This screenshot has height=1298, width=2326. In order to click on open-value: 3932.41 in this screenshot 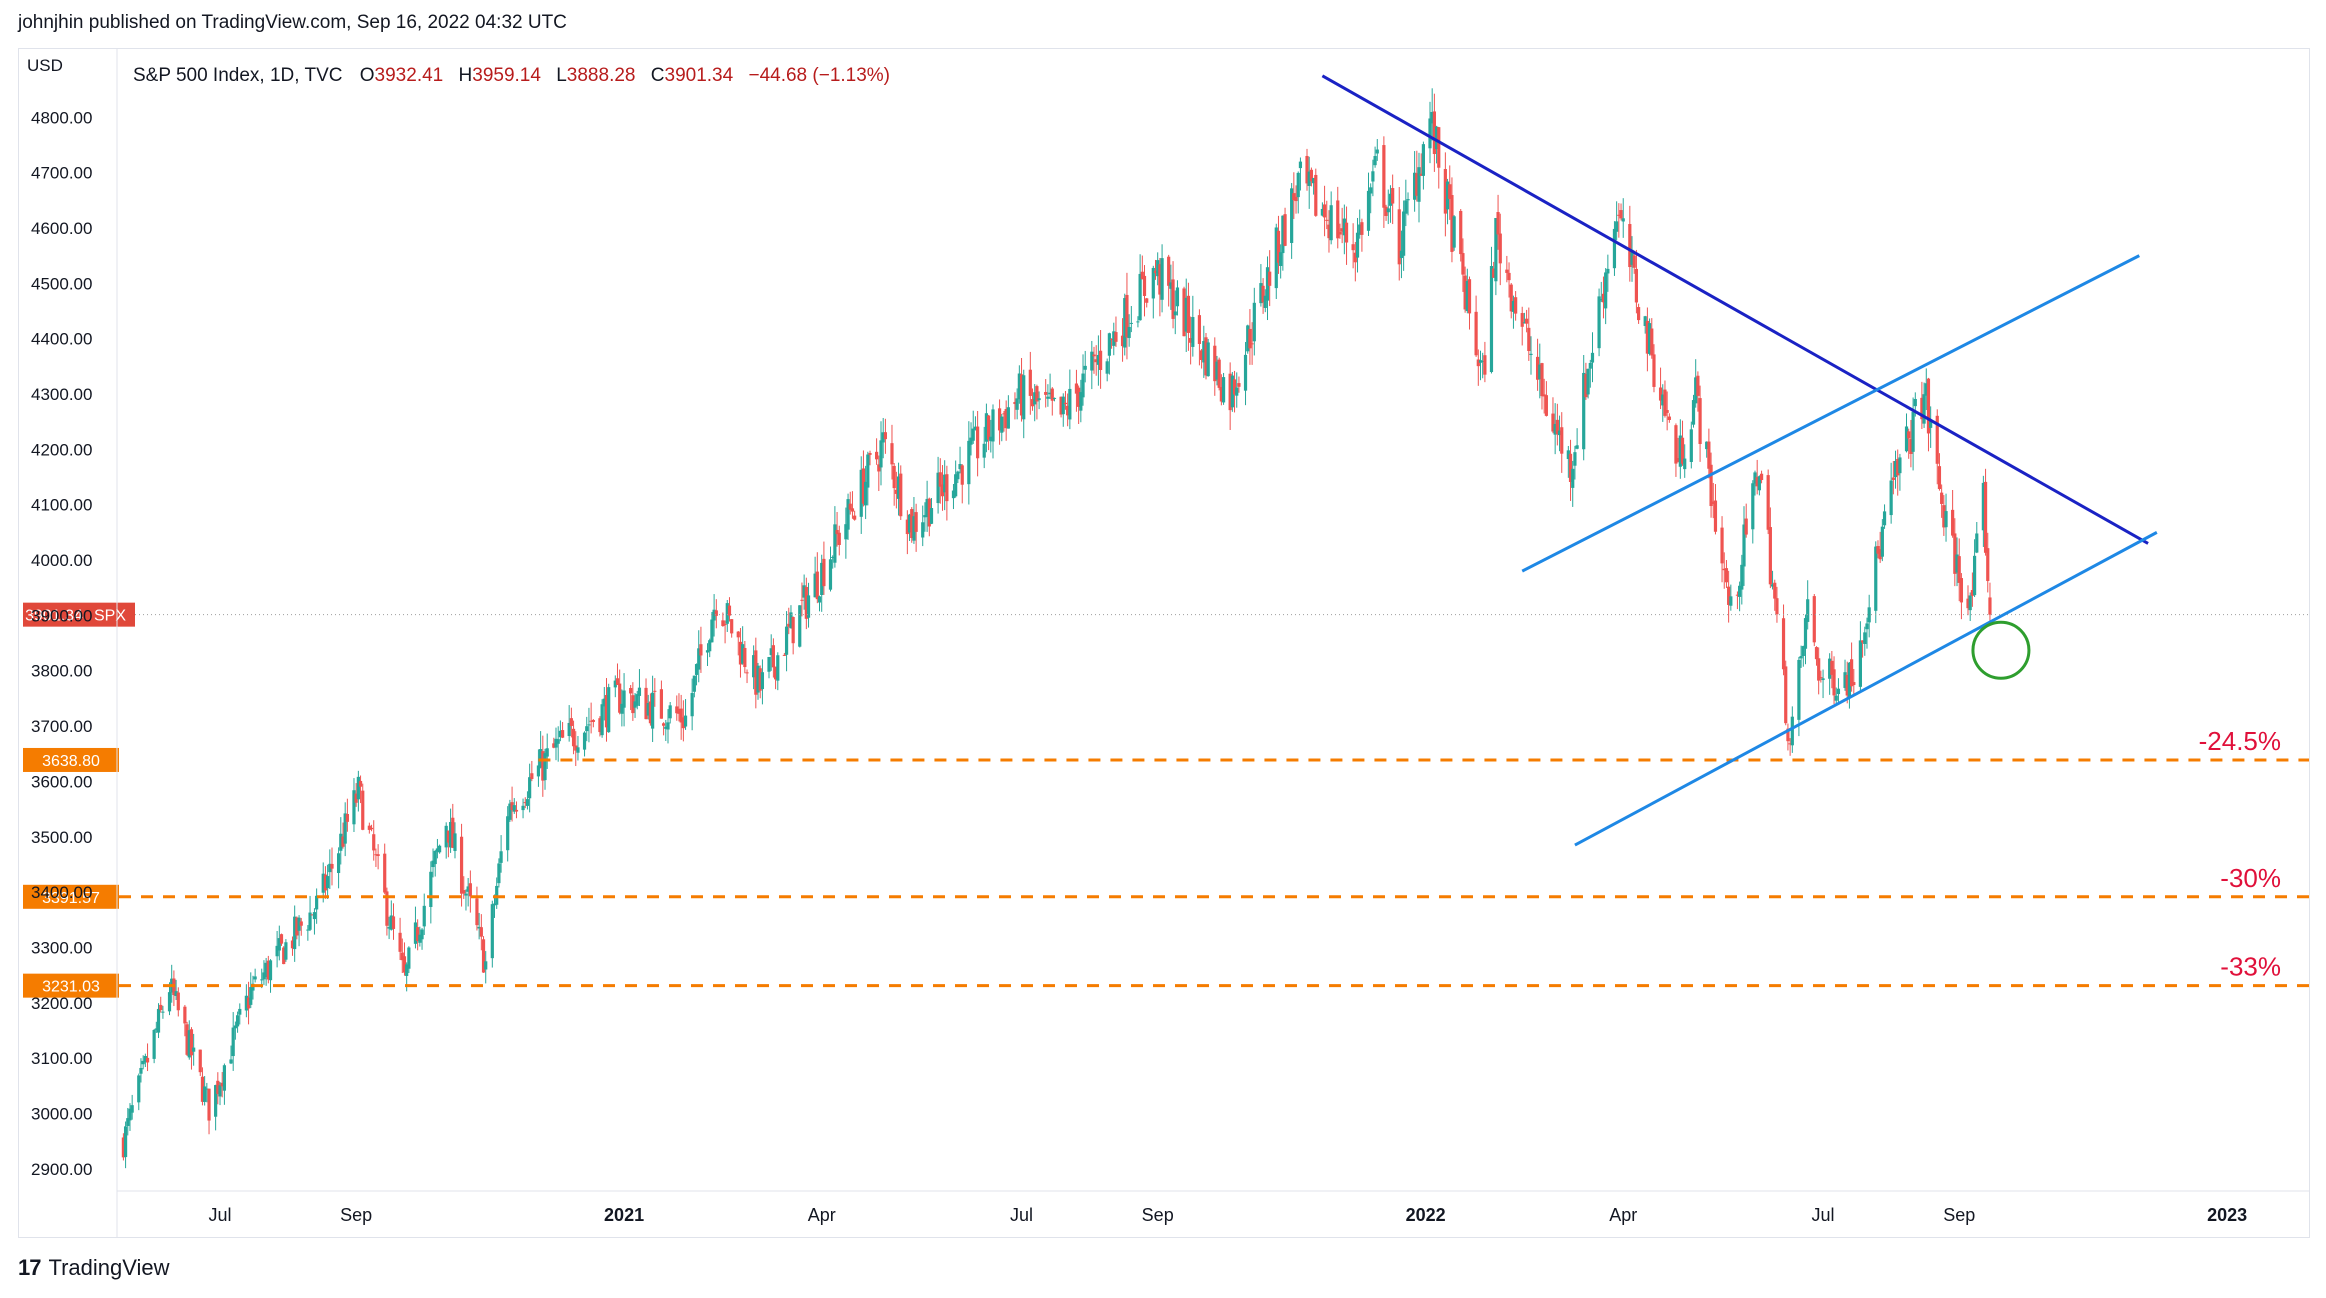, I will do `click(409, 75)`.